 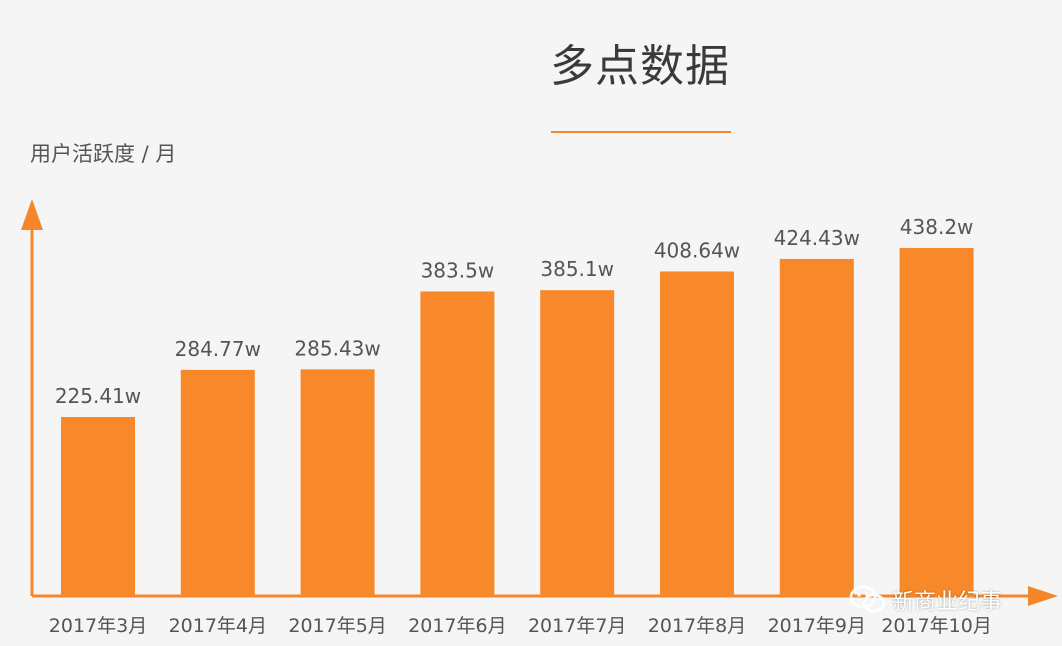 What do you see at coordinates (697, 250) in the screenshot?
I see `data-label: 408.64w` at bounding box center [697, 250].